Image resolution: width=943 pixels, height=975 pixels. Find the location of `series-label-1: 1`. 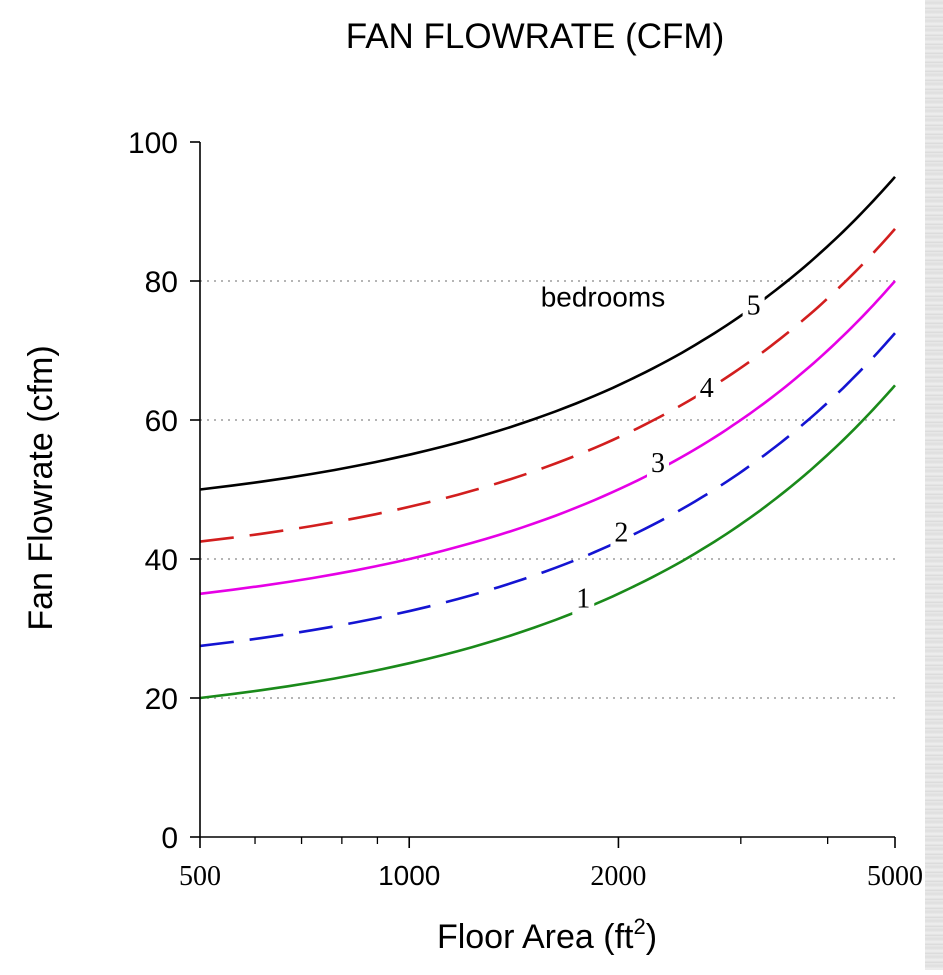

series-label-1: 1 is located at coordinates (583, 599).